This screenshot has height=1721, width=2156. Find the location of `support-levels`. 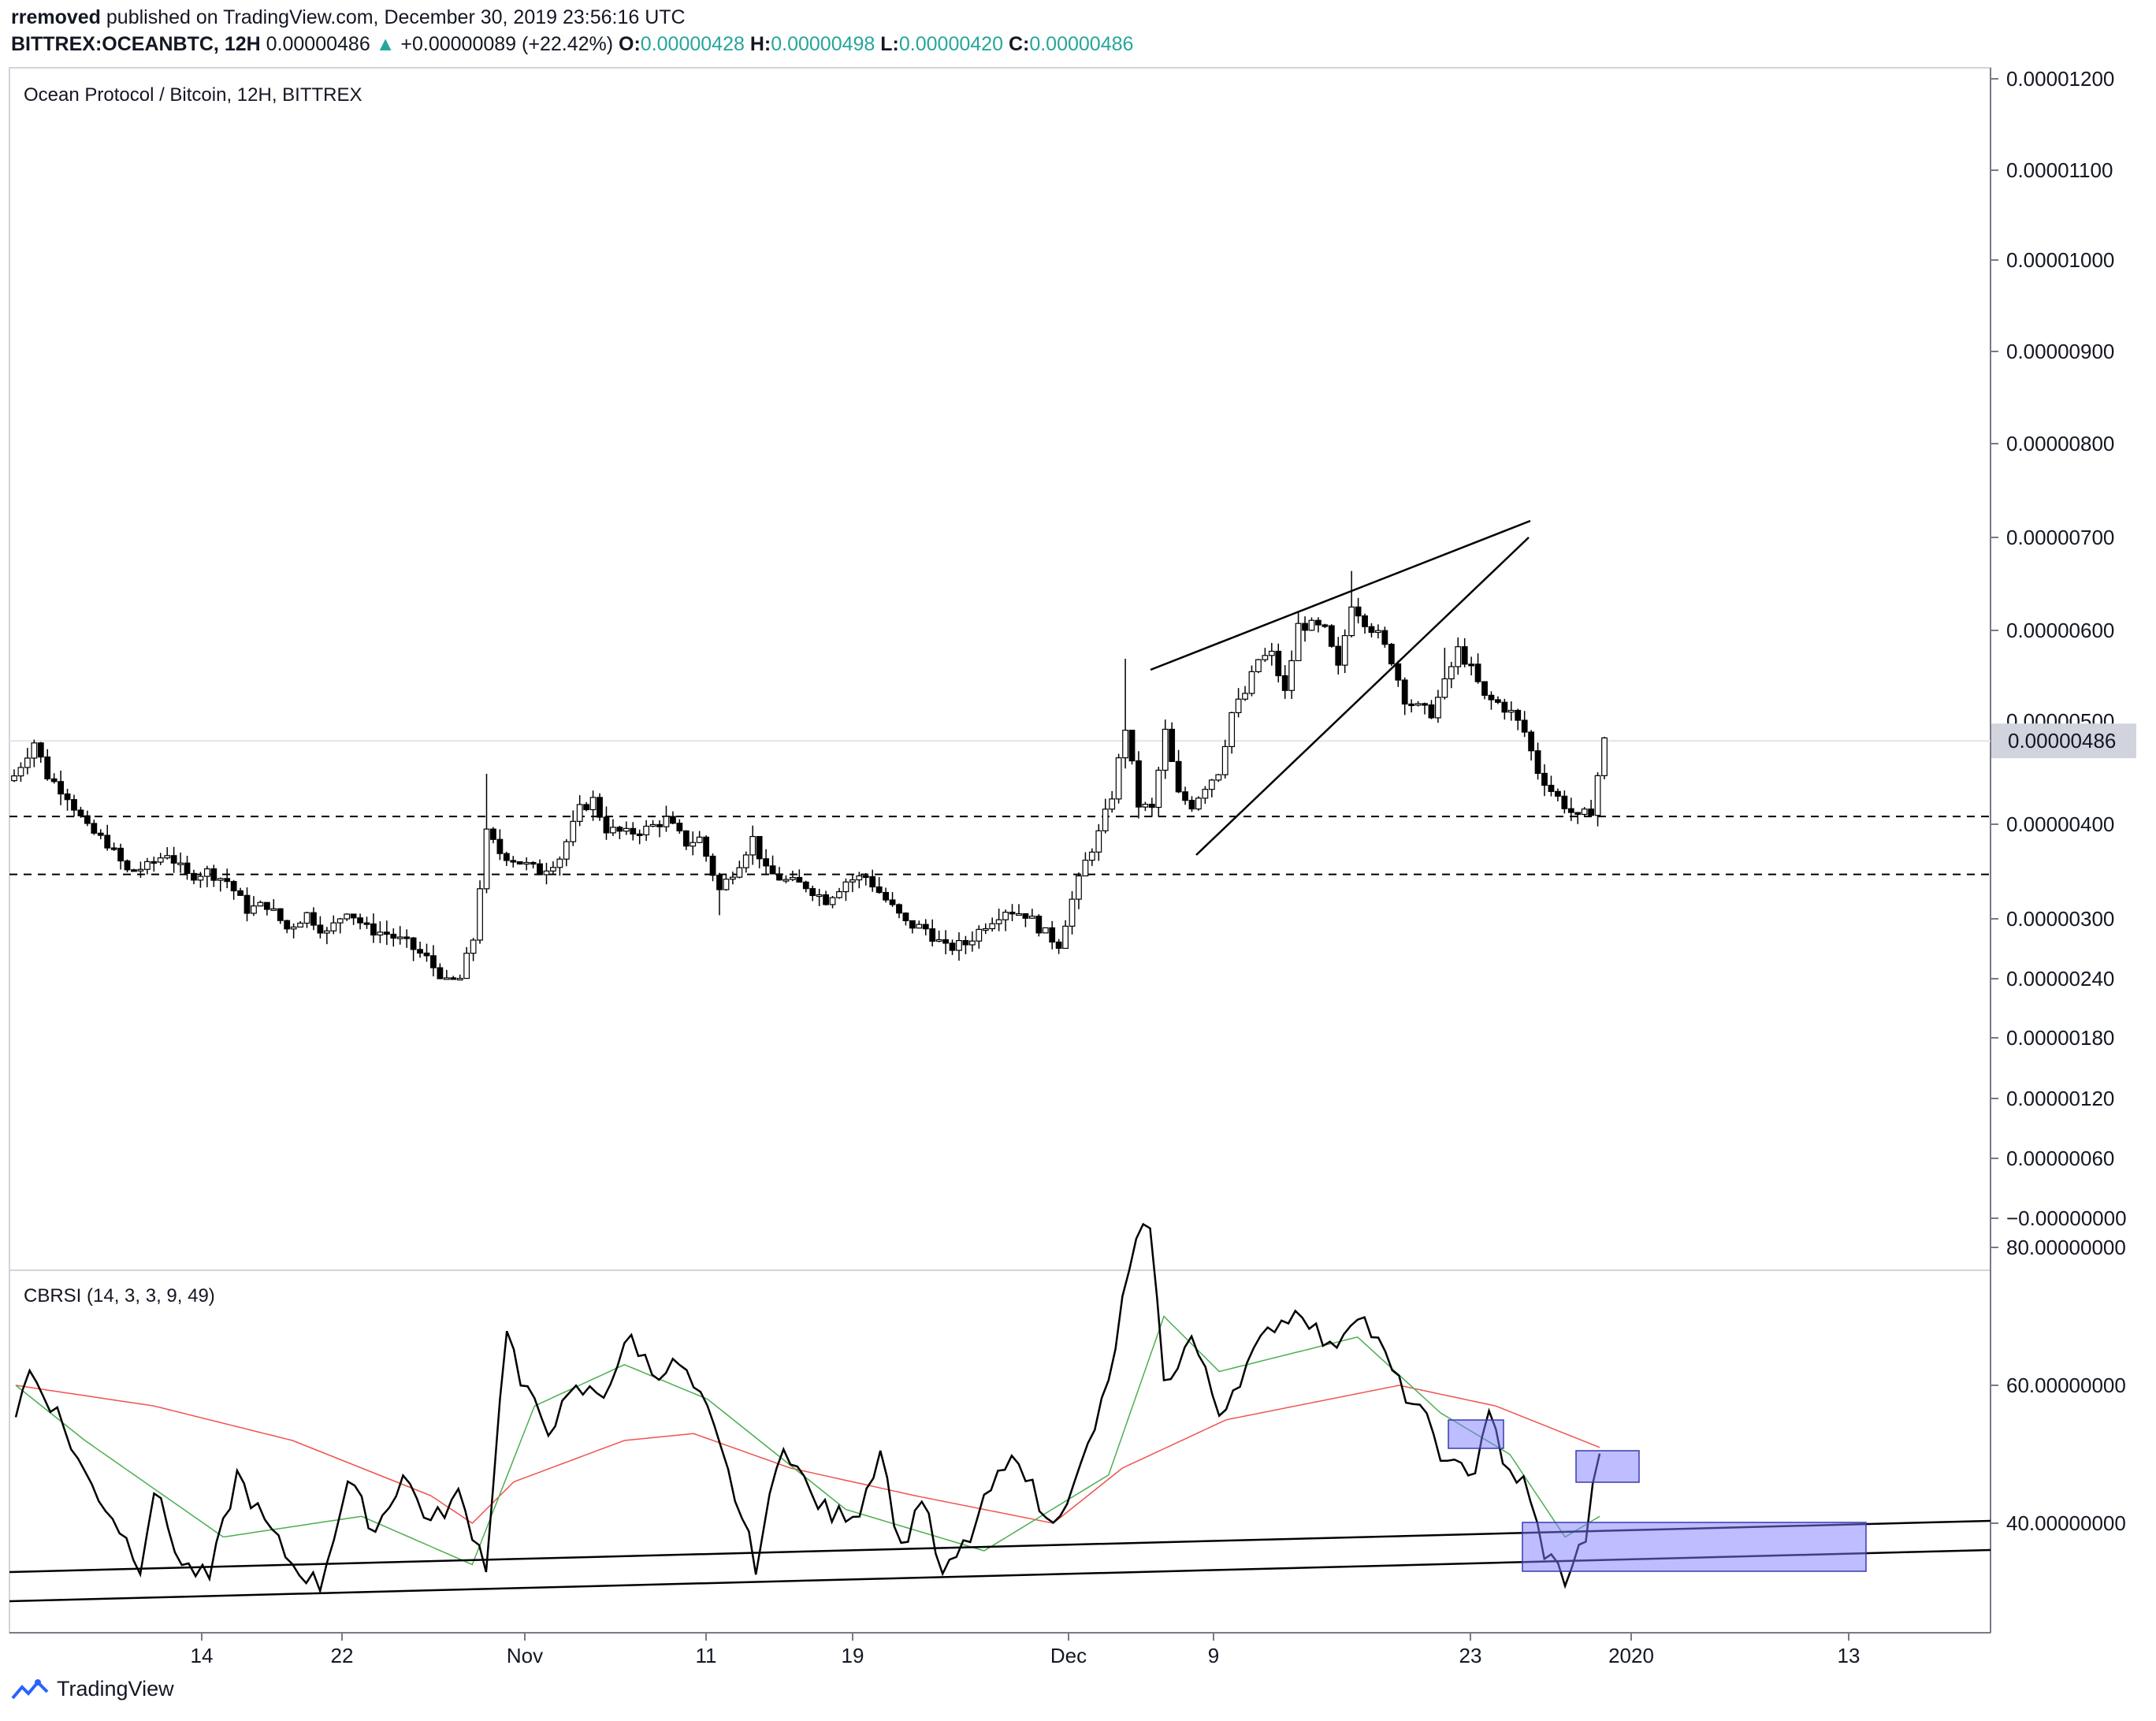

support-levels is located at coordinates (1000, 845).